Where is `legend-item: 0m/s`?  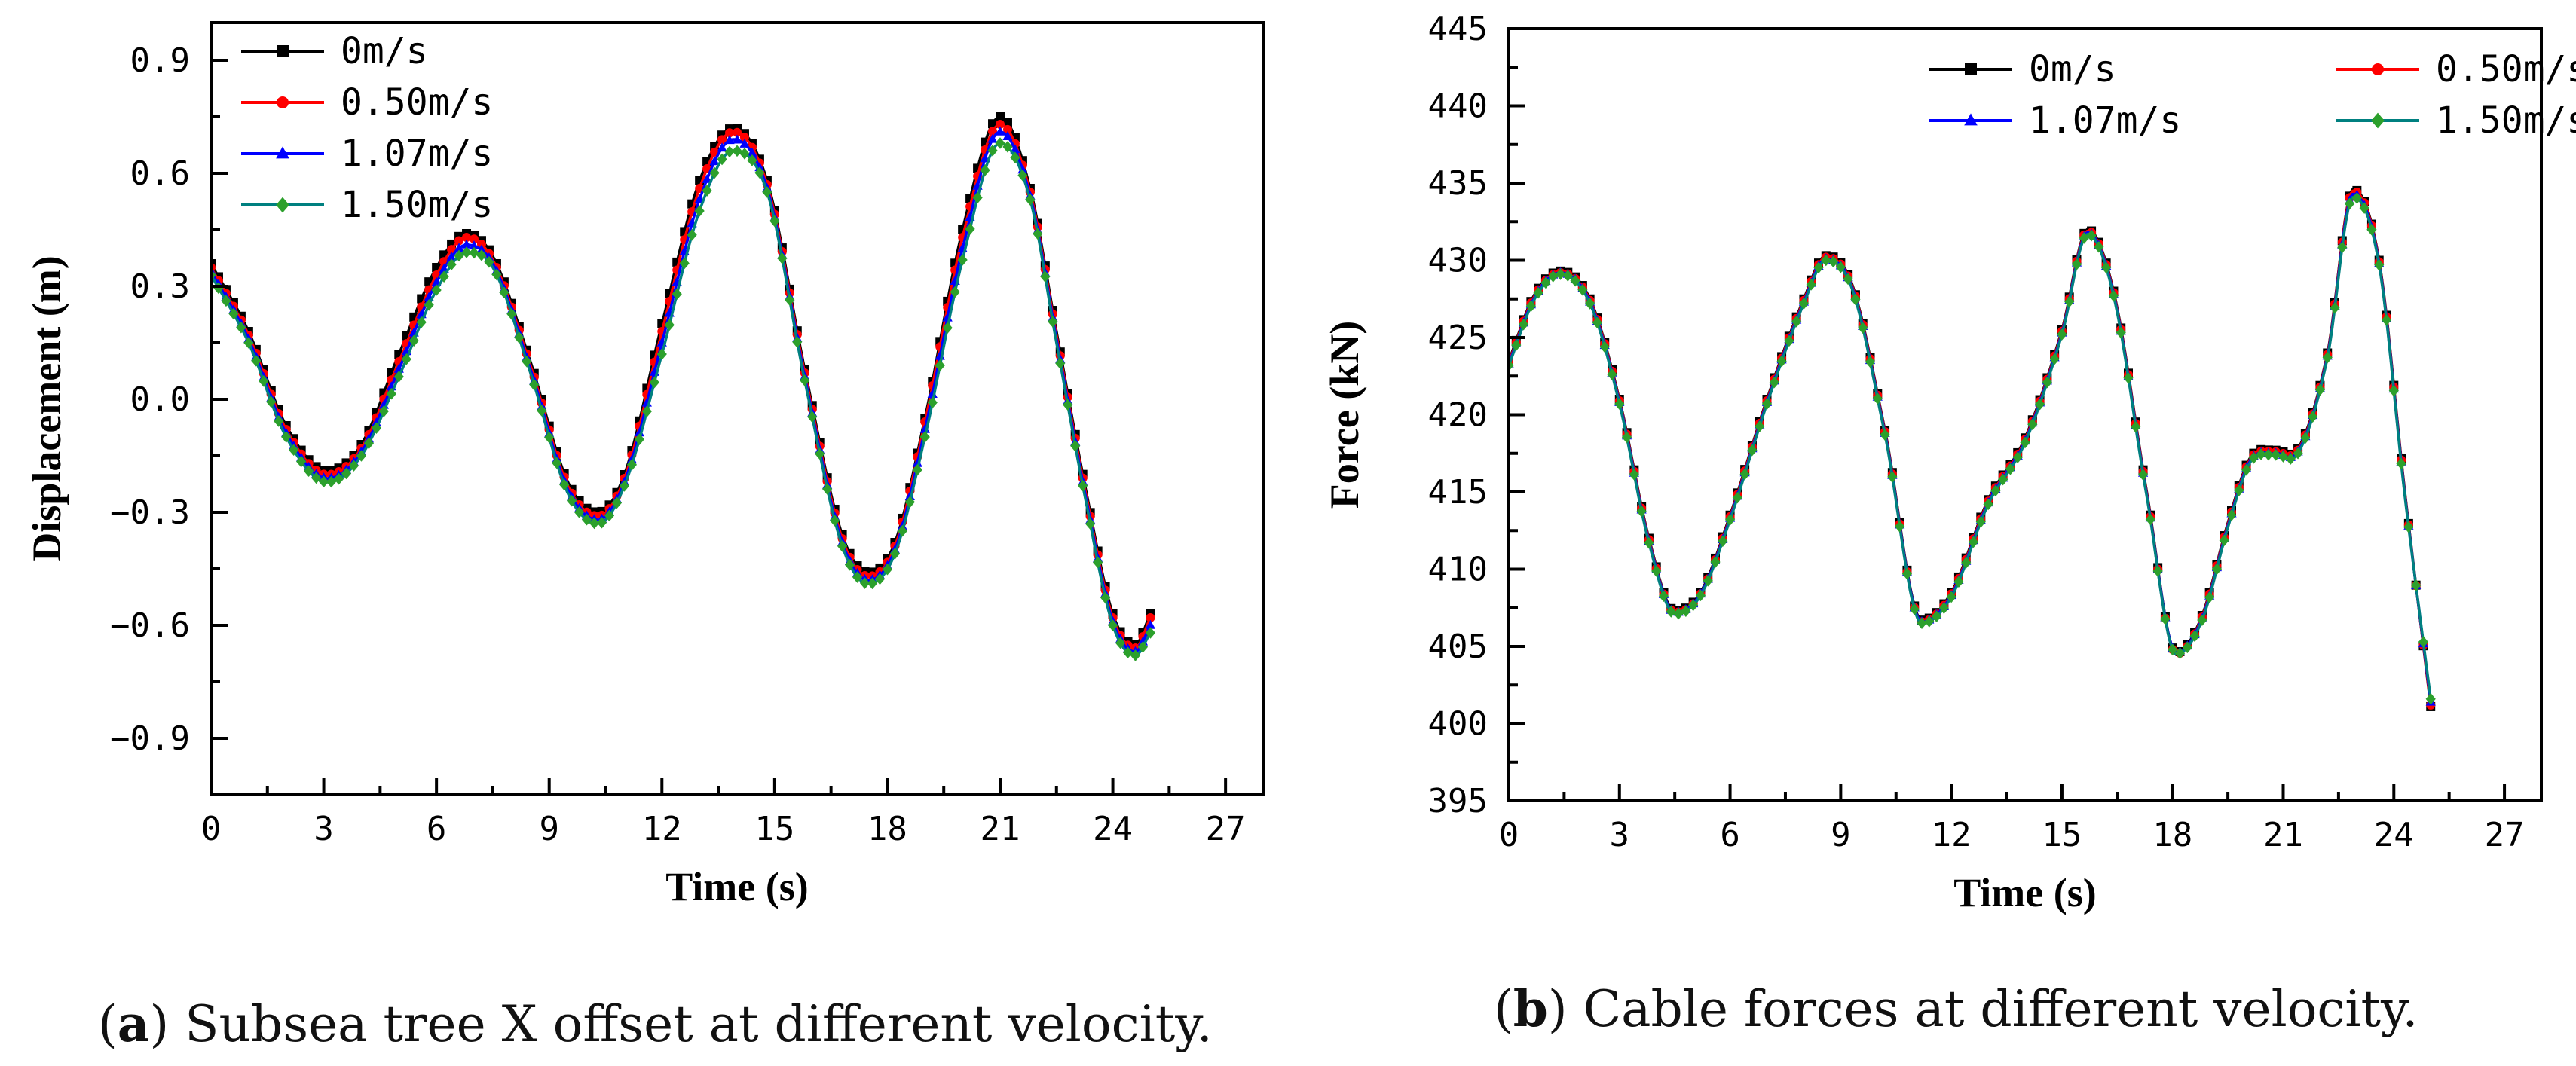
legend-item: 0m/s is located at coordinates (334, 51).